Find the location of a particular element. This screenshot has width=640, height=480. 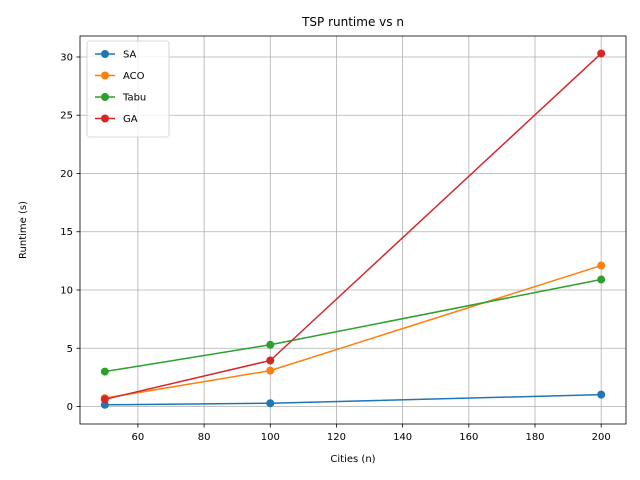

x-tick-label: 200 is located at coordinates (601, 437).